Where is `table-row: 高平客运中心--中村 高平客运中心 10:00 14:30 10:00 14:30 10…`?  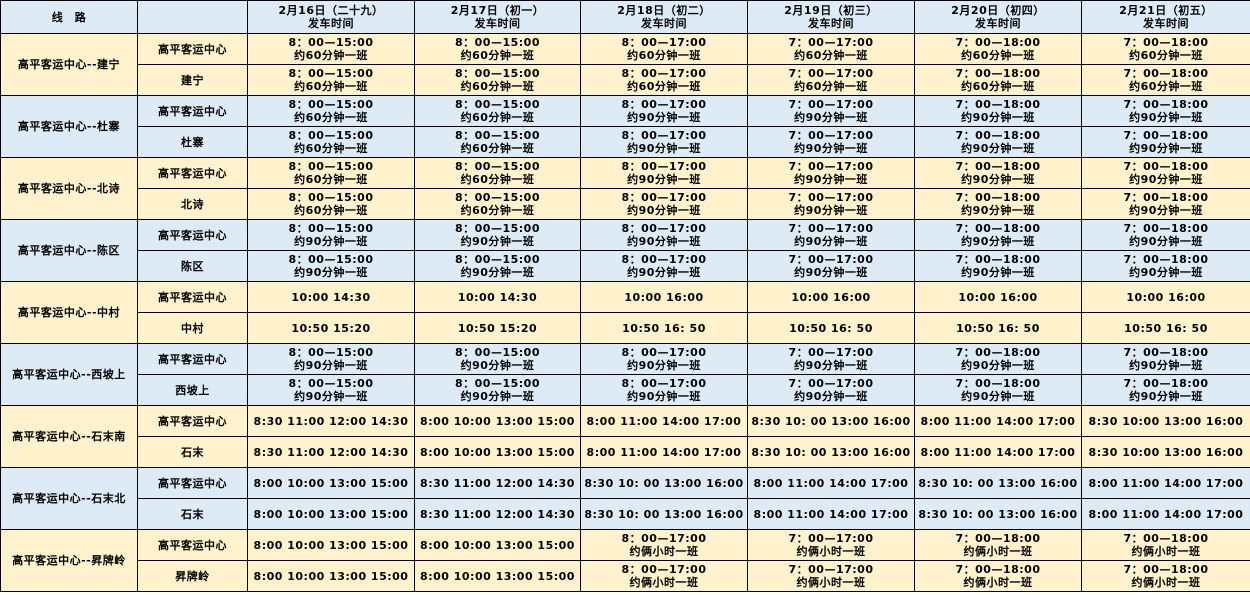 table-row: 高平客运中心--中村 高平客运中心 10:00 14:30 10:00 14:30 10… is located at coordinates (625, 312).